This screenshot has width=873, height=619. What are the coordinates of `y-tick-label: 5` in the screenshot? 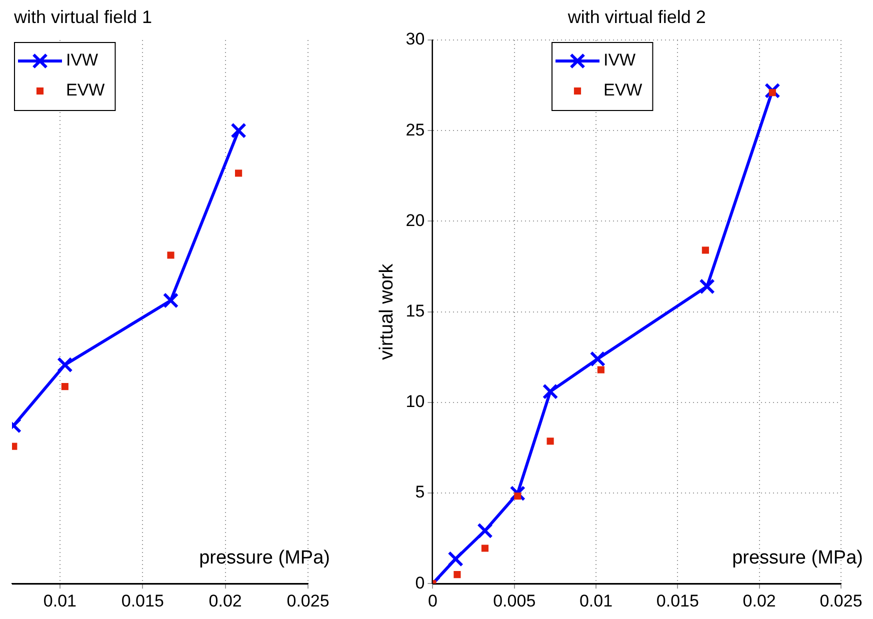 It's located at (420, 492).